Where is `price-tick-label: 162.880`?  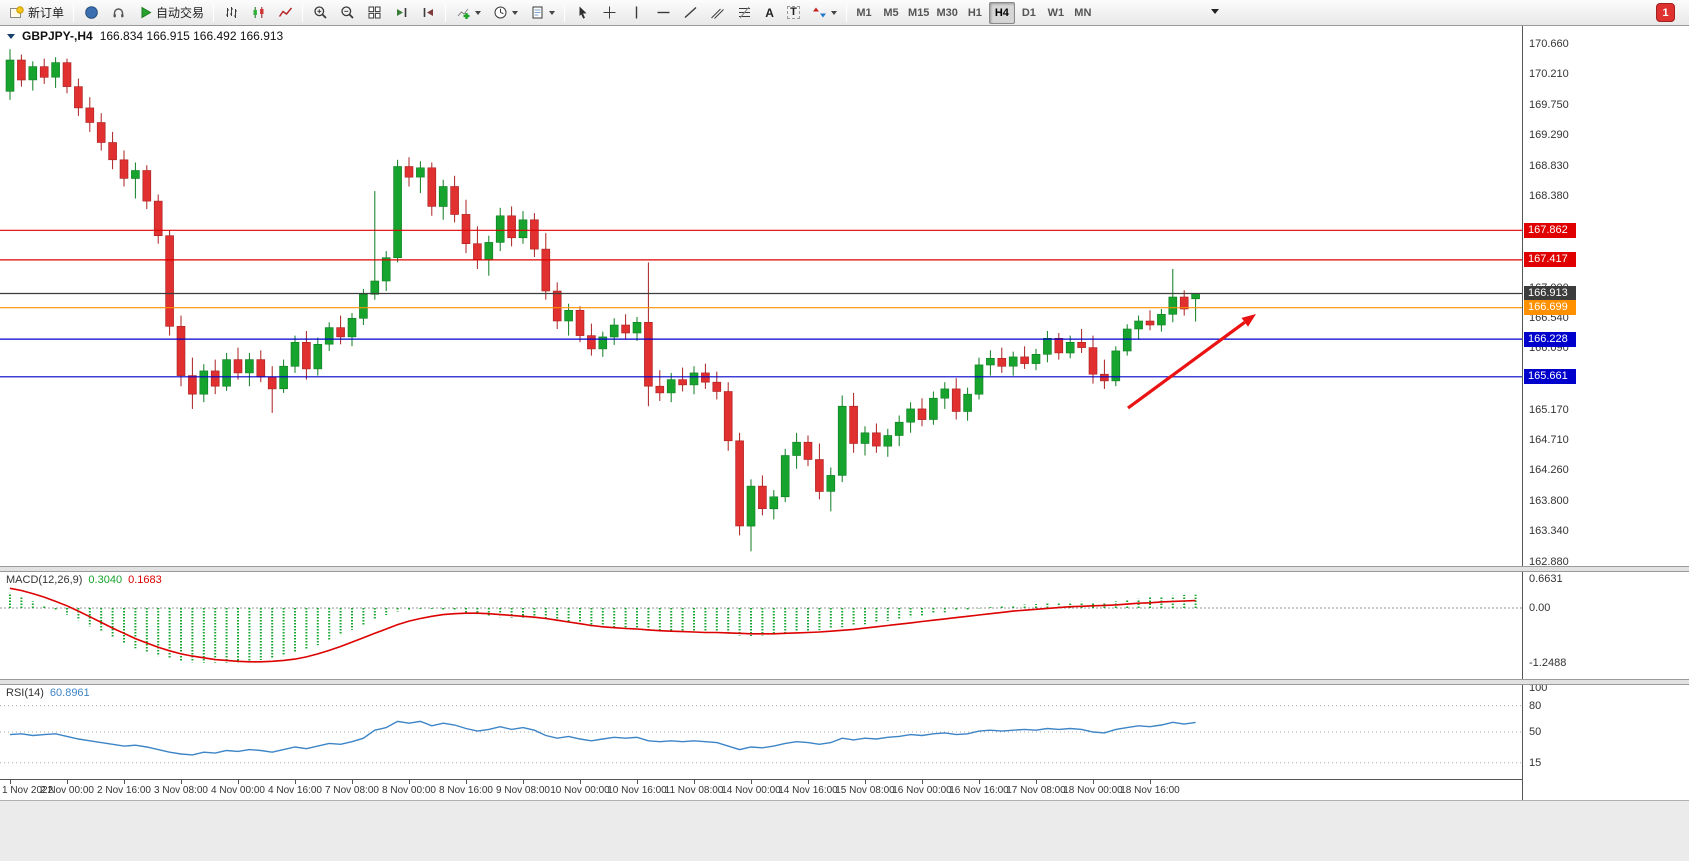
price-tick-label: 162.880 is located at coordinates (1549, 562).